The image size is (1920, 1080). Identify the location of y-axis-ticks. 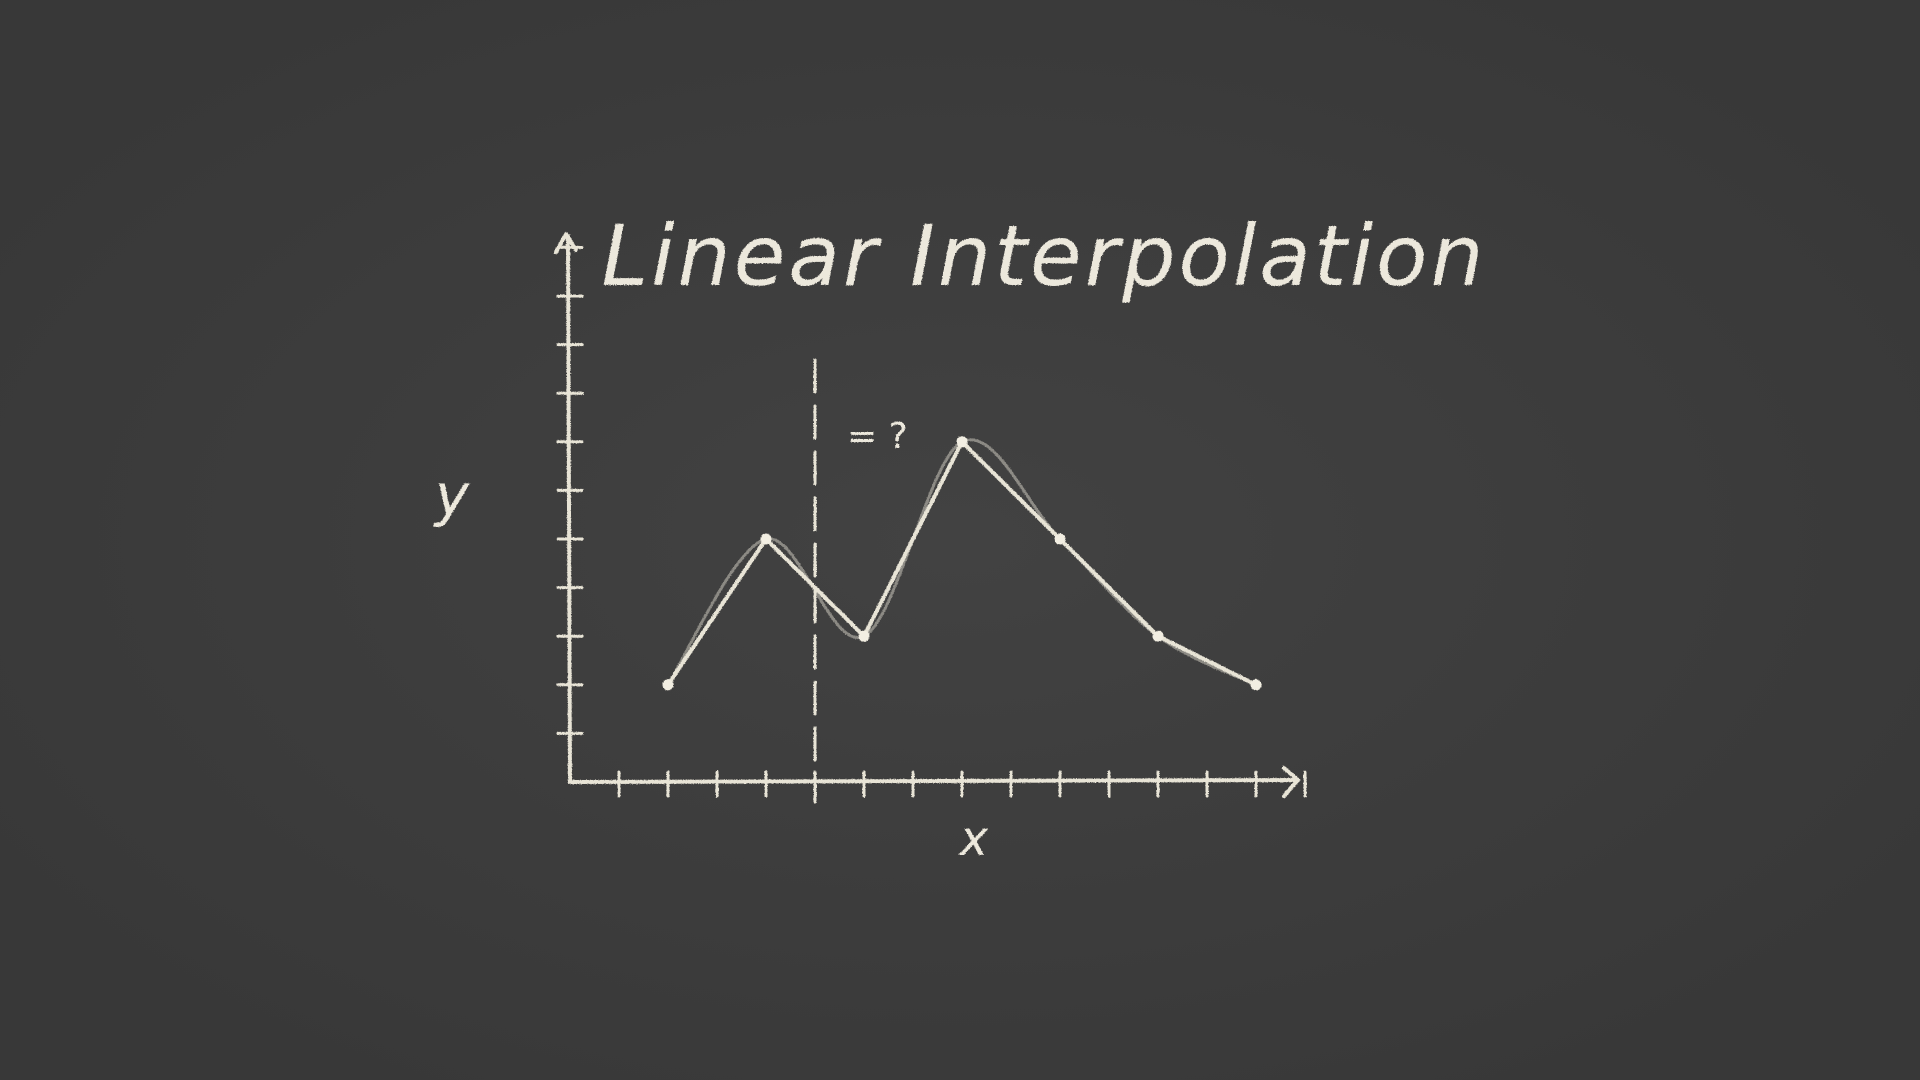
(570, 490).